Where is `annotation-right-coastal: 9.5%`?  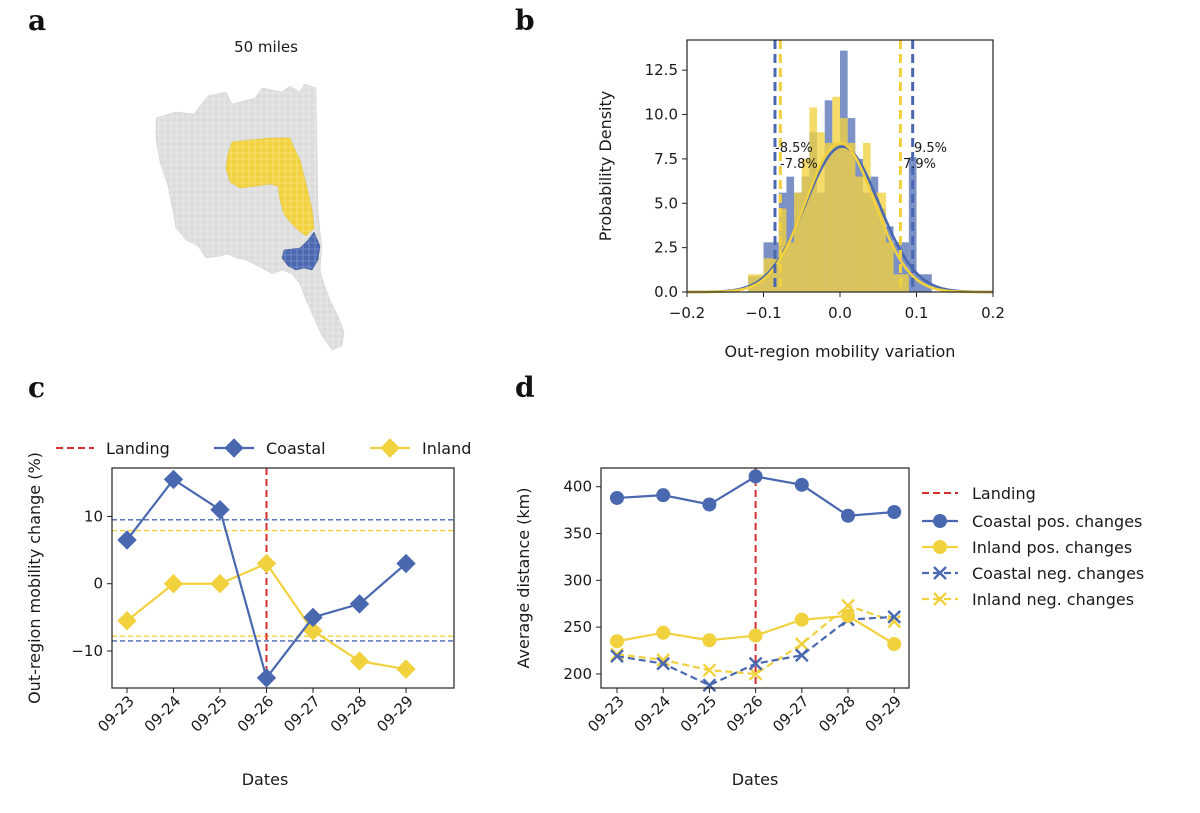 annotation-right-coastal: 9.5% is located at coordinates (930, 148).